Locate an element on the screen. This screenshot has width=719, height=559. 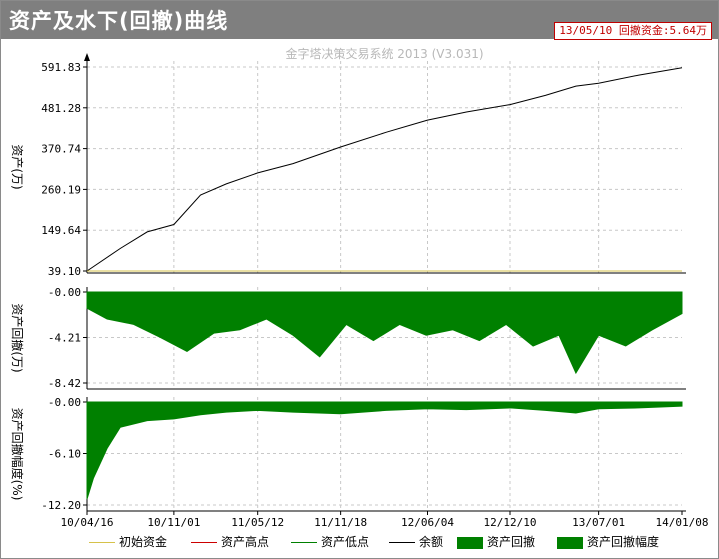
watermark: 金字塔决策交易系统 2013 (V3.031) is located at coordinates (384, 53).